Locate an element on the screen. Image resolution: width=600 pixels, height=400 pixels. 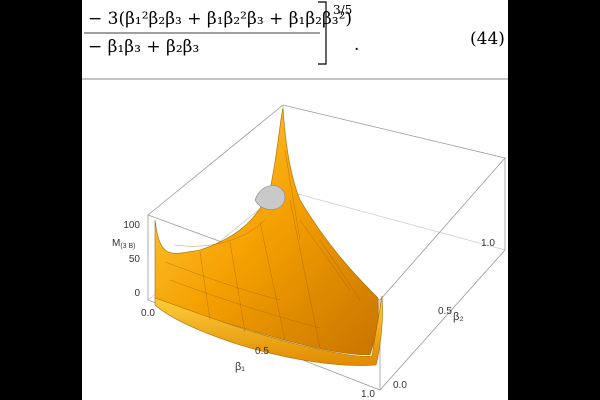
equation-exponent: 3/5 is located at coordinates (342, 10).